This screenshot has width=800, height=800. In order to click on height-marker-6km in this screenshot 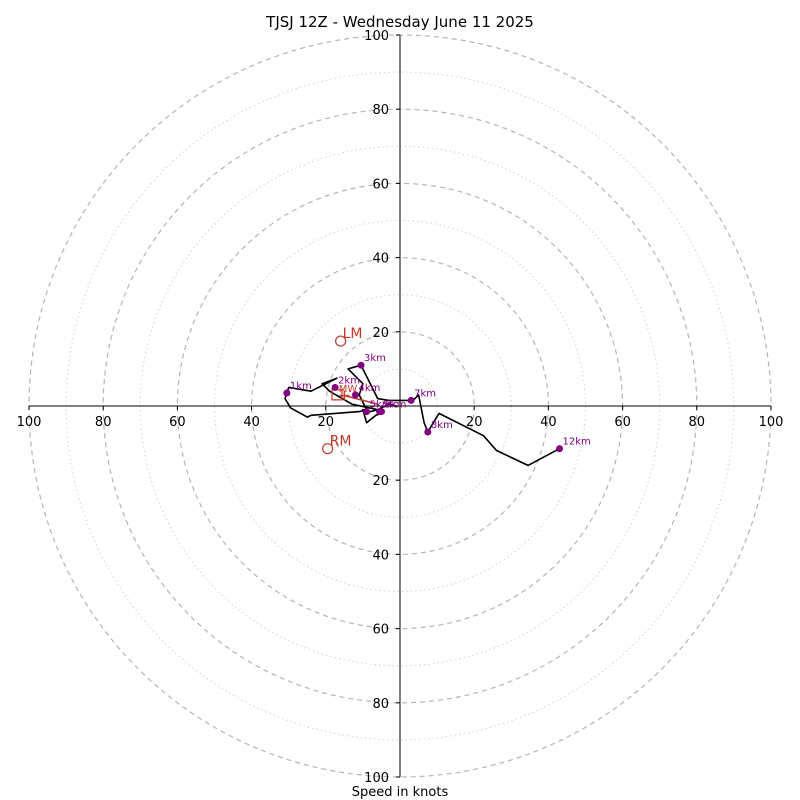, I will do `click(381, 412)`.